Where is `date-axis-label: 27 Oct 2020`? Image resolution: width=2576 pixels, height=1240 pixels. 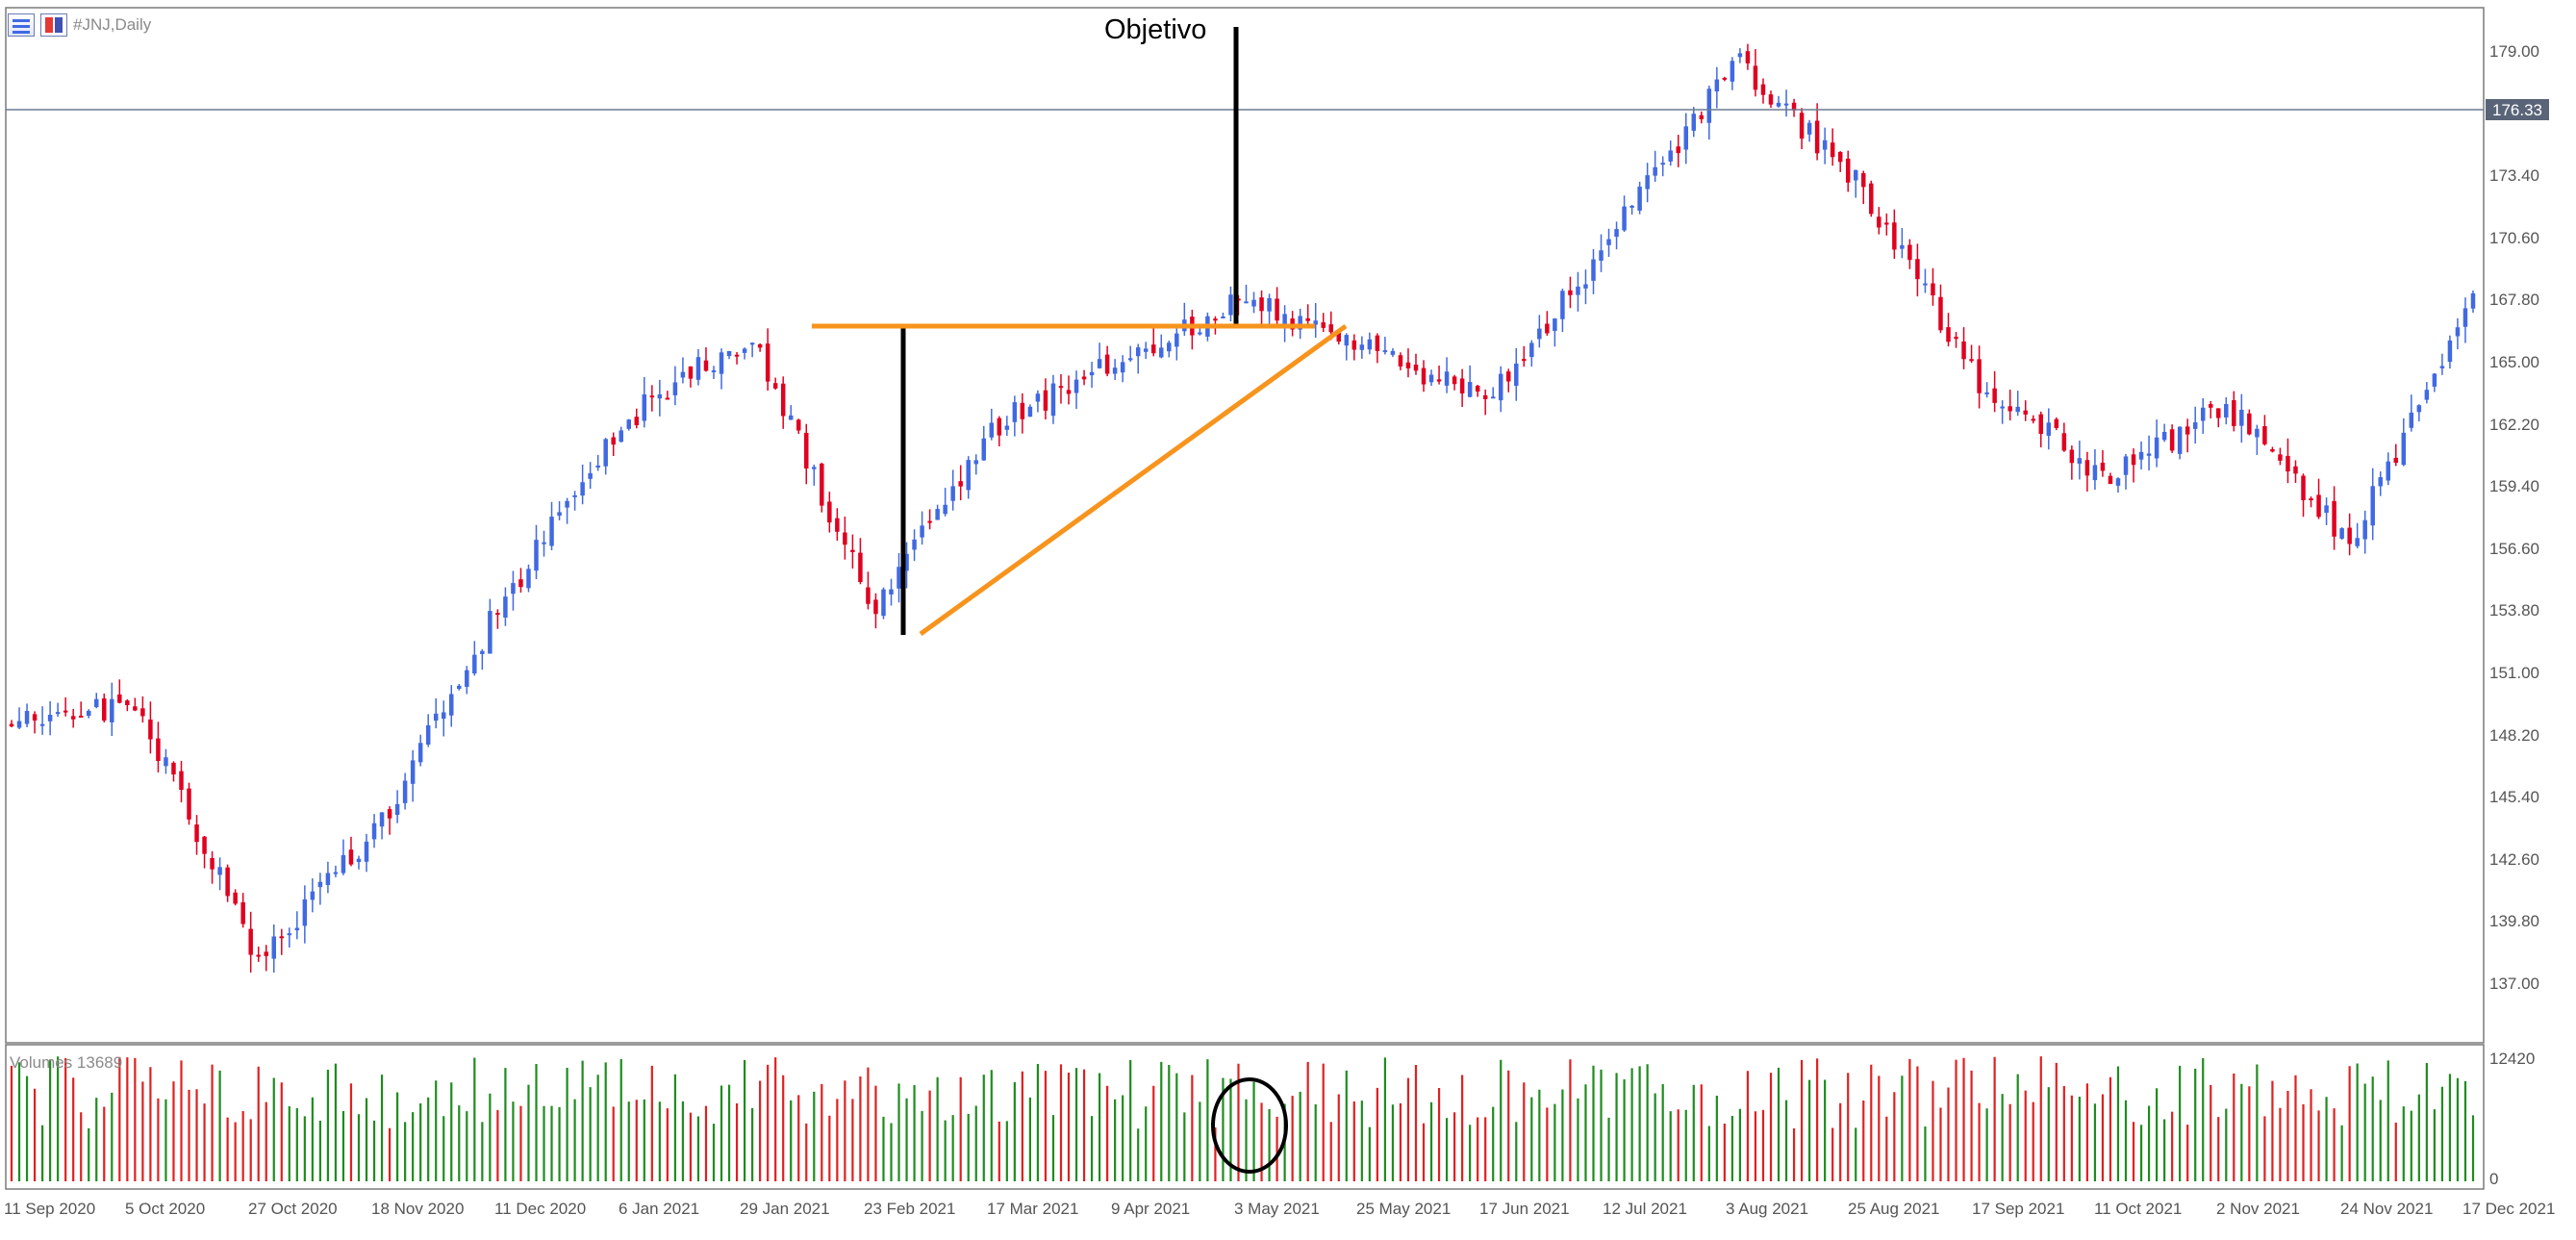 date-axis-label: 27 Oct 2020 is located at coordinates (293, 1209).